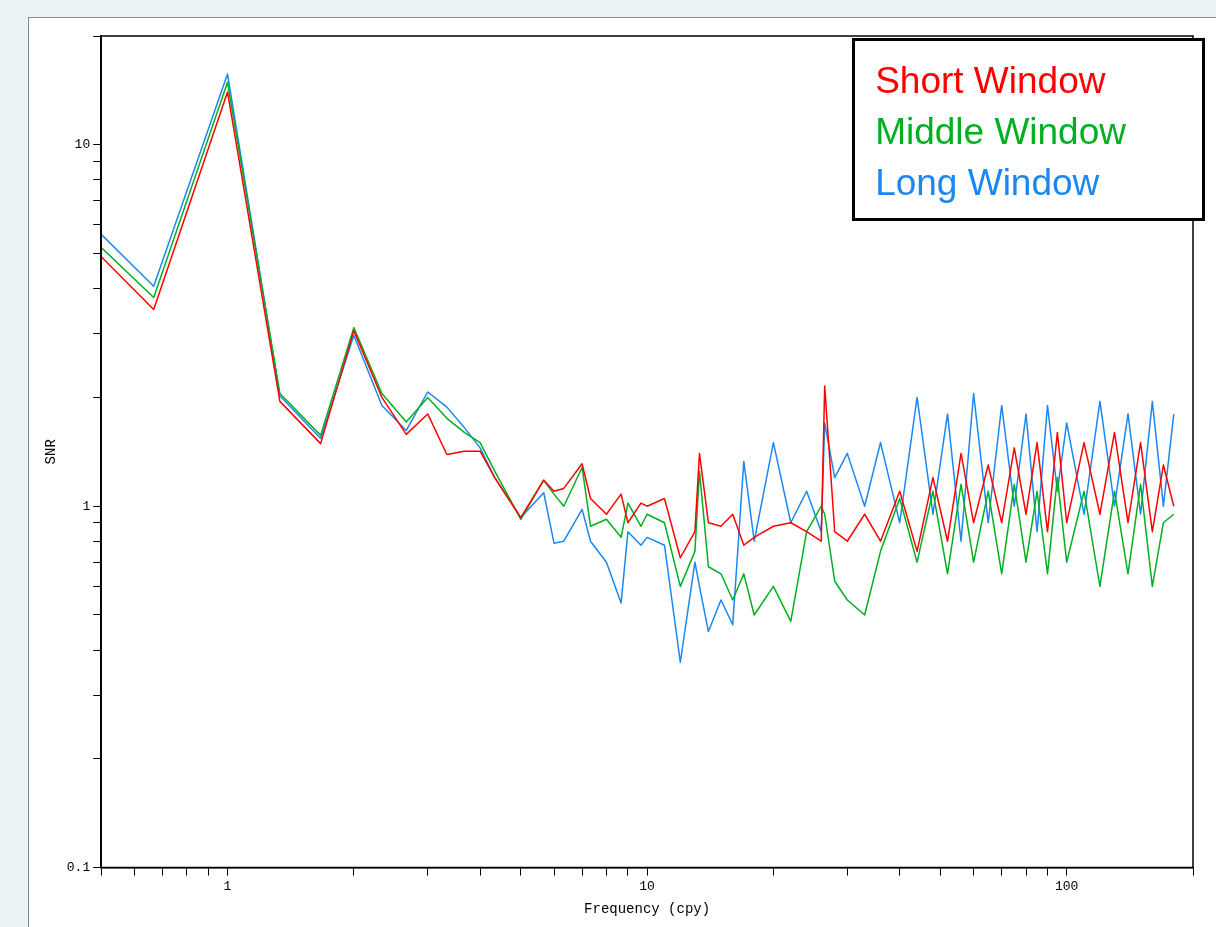 This screenshot has width=1216, height=927. What do you see at coordinates (78, 868) in the screenshot?
I see `y-tick-label: 0.1` at bounding box center [78, 868].